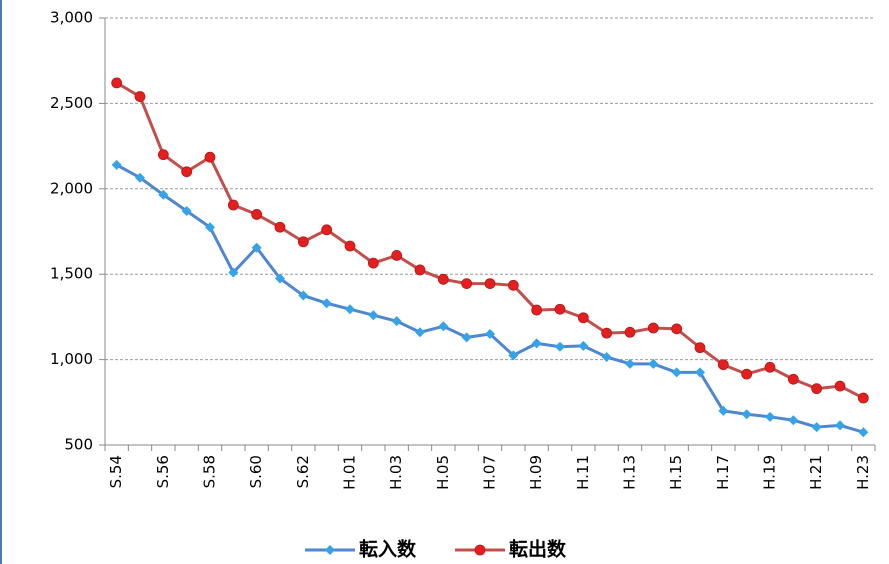  I want to click on y-tick-label: 2,500, so click(71, 103).